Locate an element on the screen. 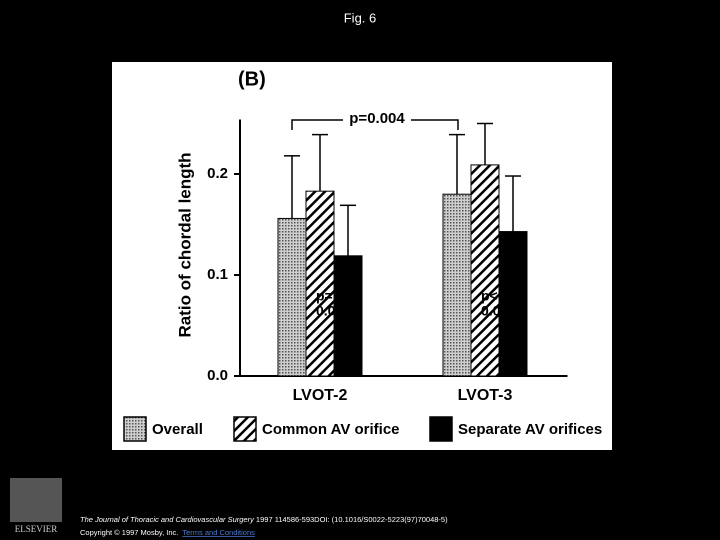  x-tick-label: LVOT-3 is located at coordinates (485, 395).